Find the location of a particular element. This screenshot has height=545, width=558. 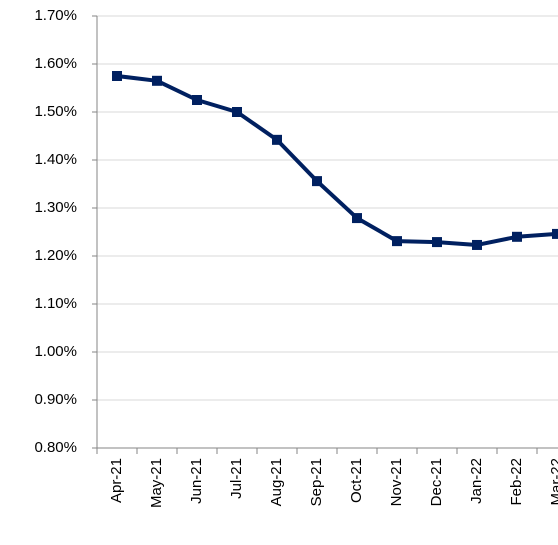

x-tick-label: Mar-22 is located at coordinates (553, 482).